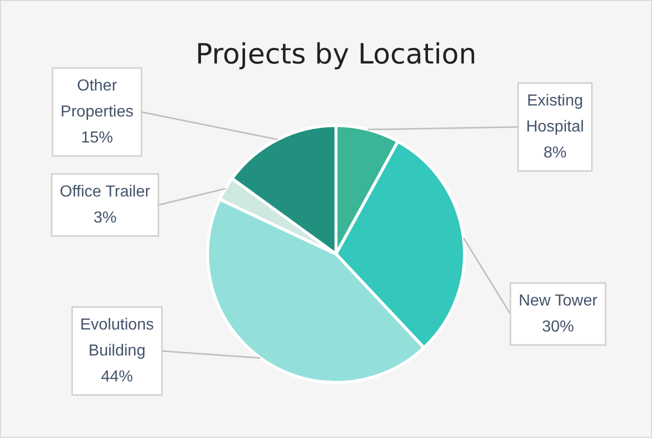 Image resolution: width=652 pixels, height=438 pixels. What do you see at coordinates (105, 217) in the screenshot?
I see `data-label: 3%` at bounding box center [105, 217].